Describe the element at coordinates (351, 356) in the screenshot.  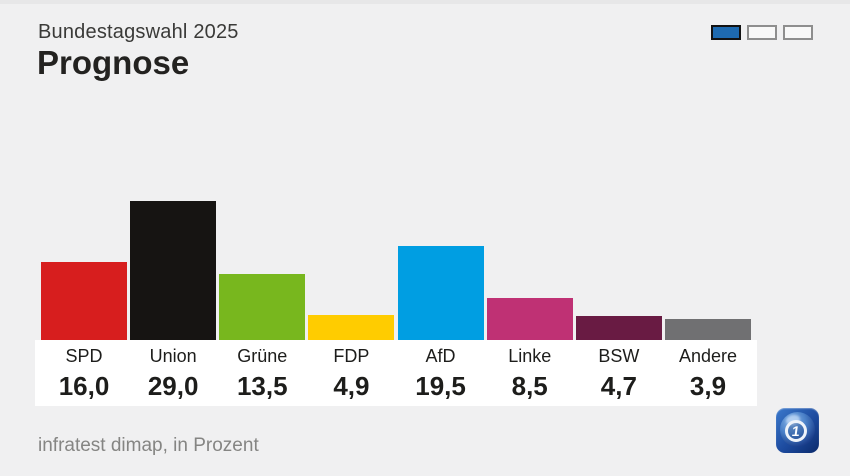
I see `bar-category-label: FDP` at that location.